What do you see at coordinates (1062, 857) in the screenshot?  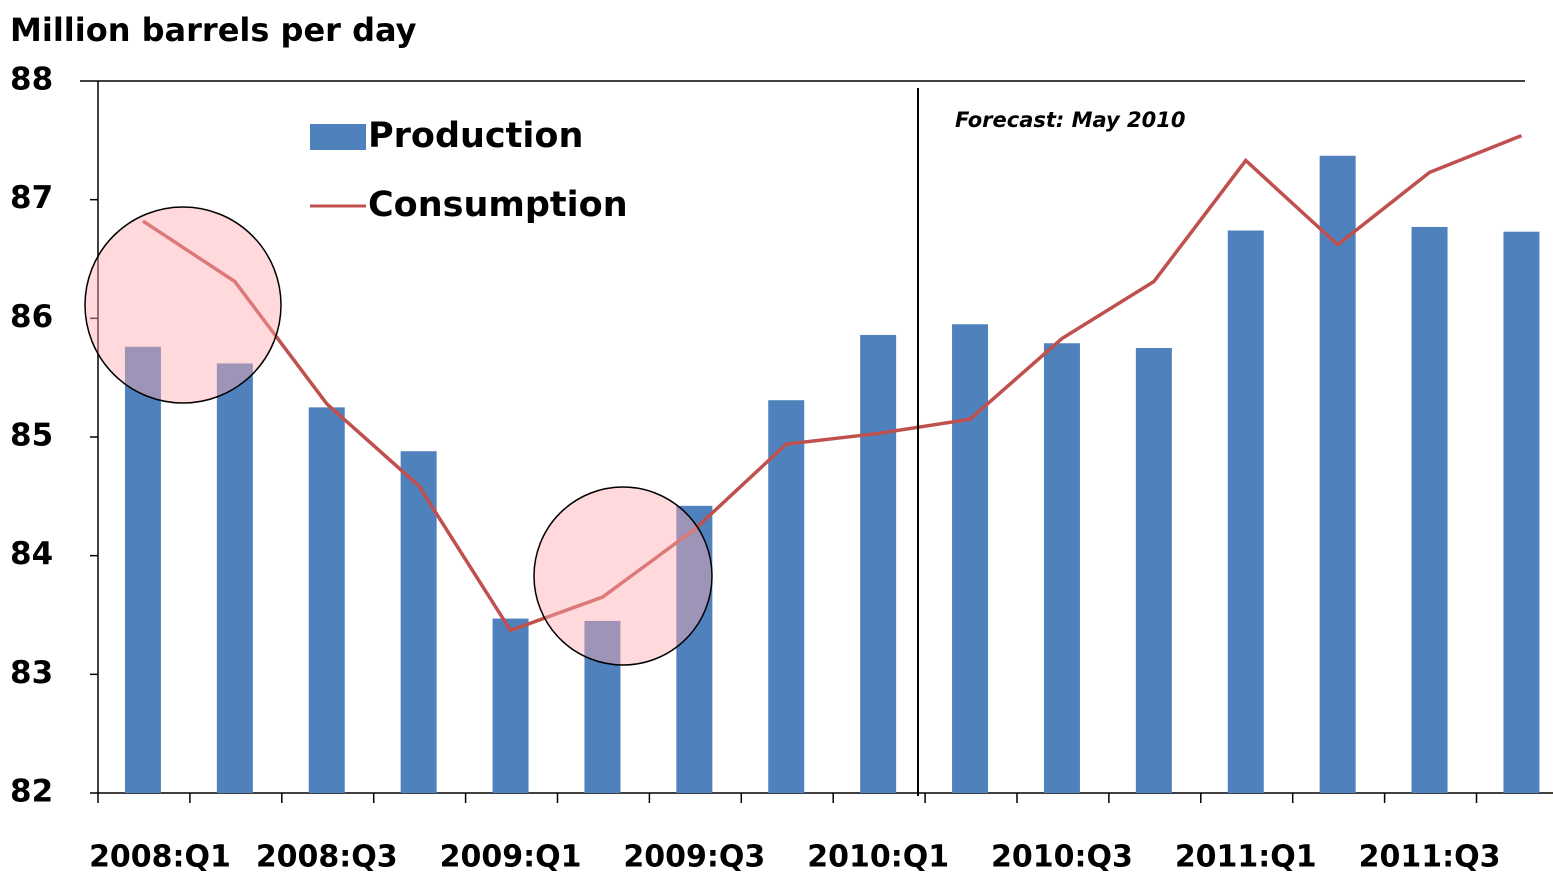 I see `x-tick-label: 2010:Q3` at bounding box center [1062, 857].